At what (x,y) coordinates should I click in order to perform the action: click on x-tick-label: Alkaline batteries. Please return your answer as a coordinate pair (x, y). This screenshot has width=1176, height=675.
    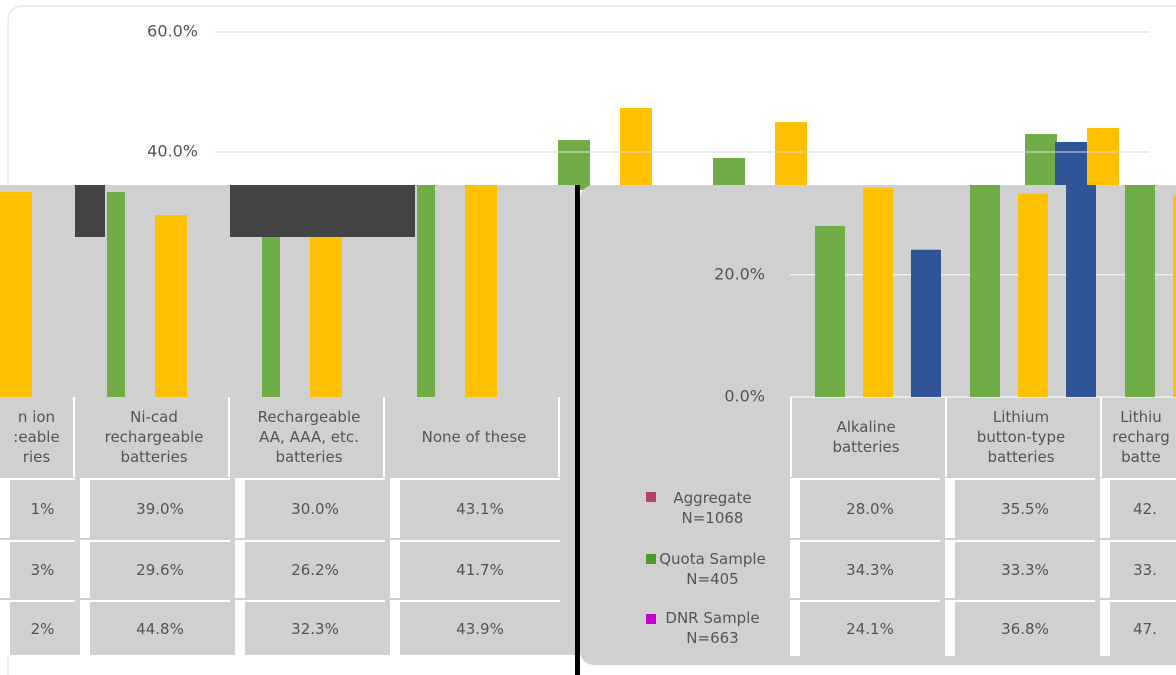
    Looking at the image, I should click on (865, 437).